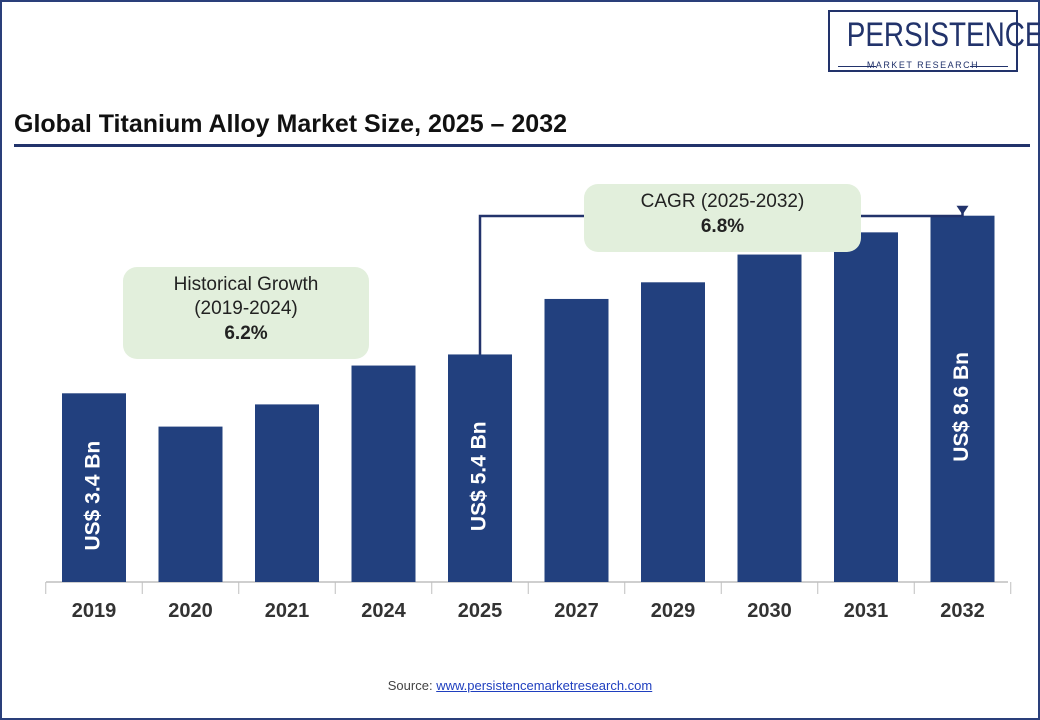  I want to click on historical-growth-value: 6.2%, so click(246, 333).